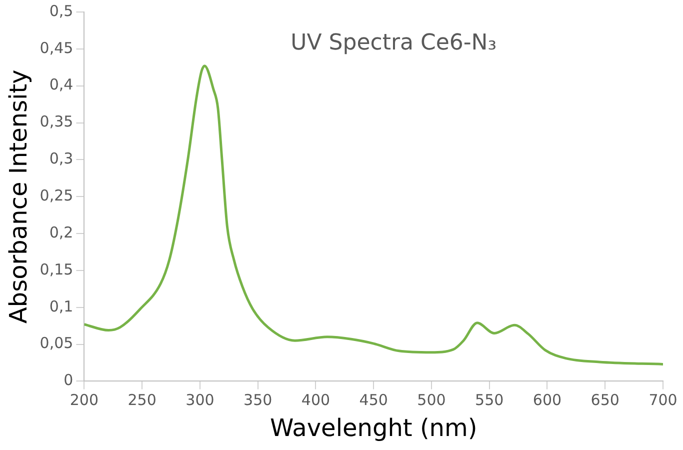  Describe the element at coordinates (57, 121) in the screenshot. I see `y-tick-label: 0,35` at that location.